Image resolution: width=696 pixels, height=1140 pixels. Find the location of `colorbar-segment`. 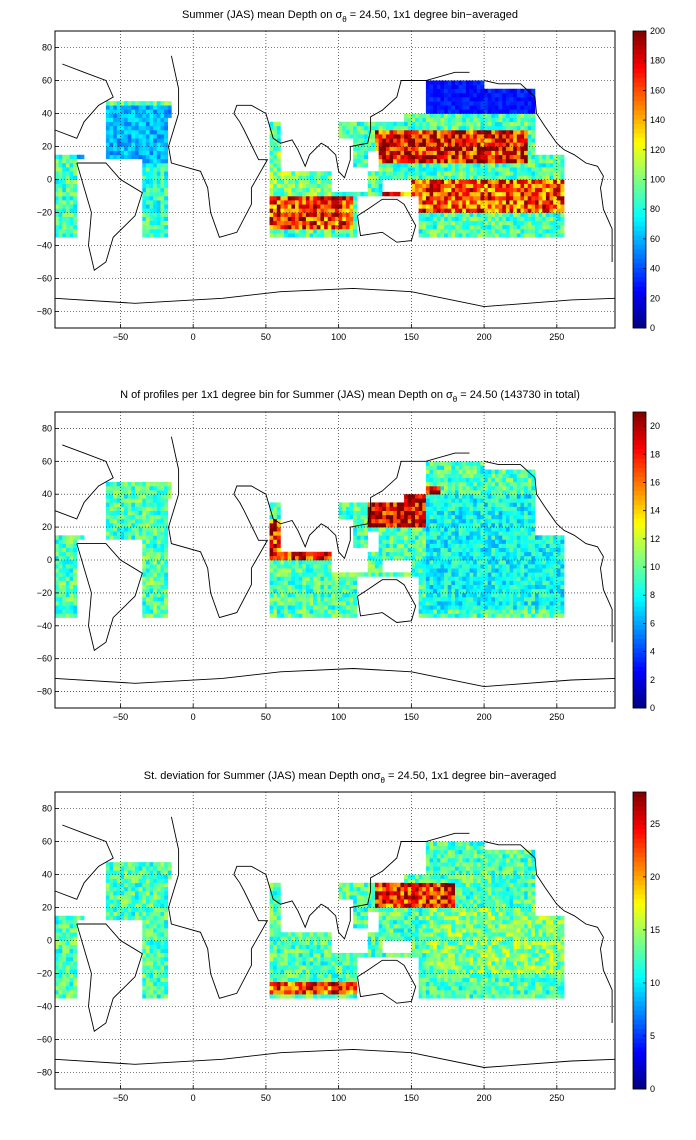

colorbar-segment is located at coordinates (639, 201).